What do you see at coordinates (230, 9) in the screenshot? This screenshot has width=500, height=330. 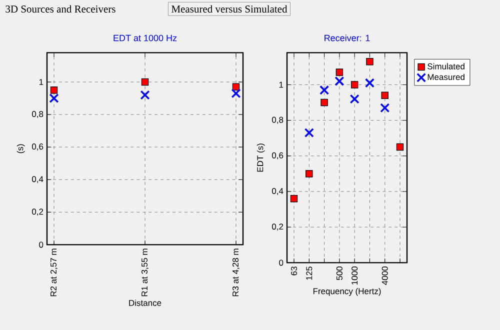 I see `text: Measured versus Simulated` at bounding box center [230, 9].